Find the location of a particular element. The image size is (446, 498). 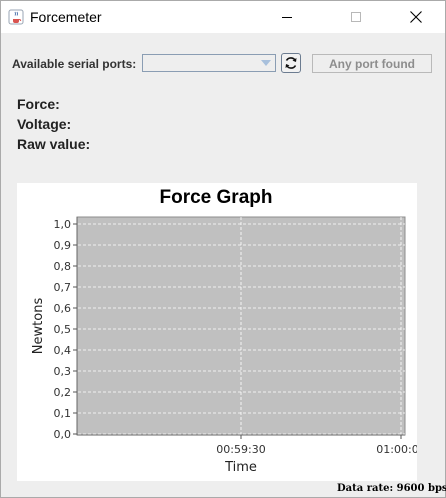

raw-value-label: Raw value: is located at coordinates (54, 144).